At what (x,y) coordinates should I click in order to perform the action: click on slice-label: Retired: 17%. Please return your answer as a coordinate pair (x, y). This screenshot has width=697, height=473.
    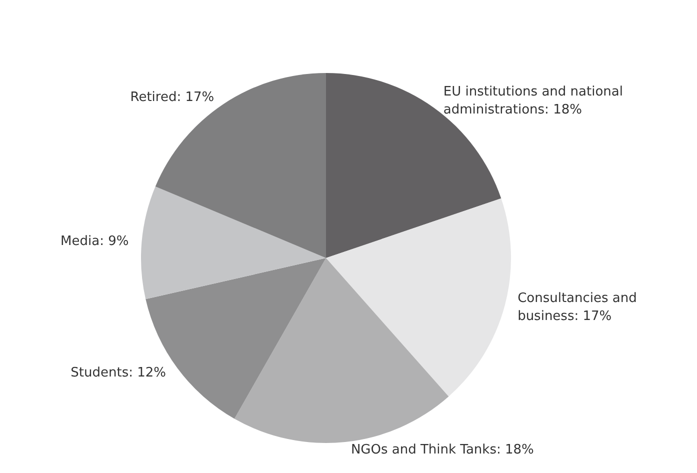
    Looking at the image, I should click on (172, 97).